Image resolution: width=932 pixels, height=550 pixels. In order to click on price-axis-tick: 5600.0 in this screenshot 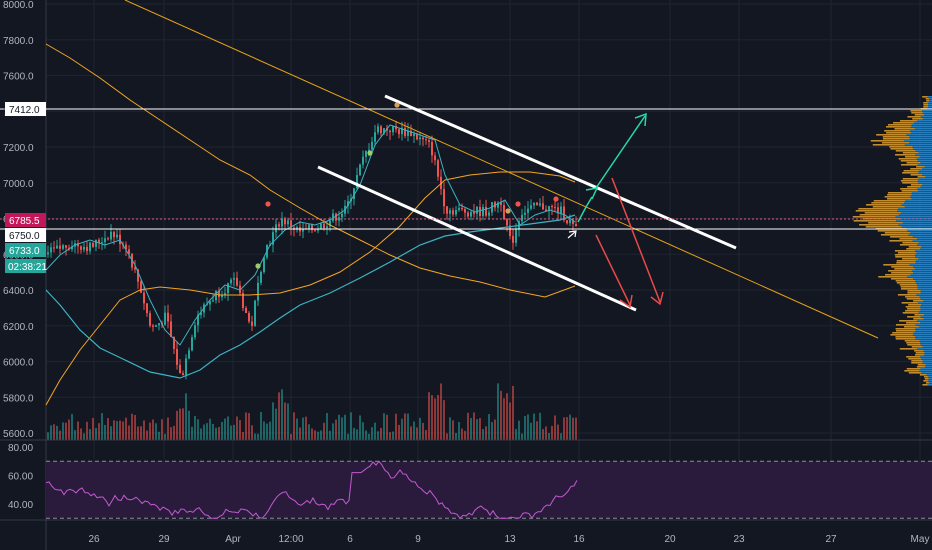, I will do `click(18, 434)`.